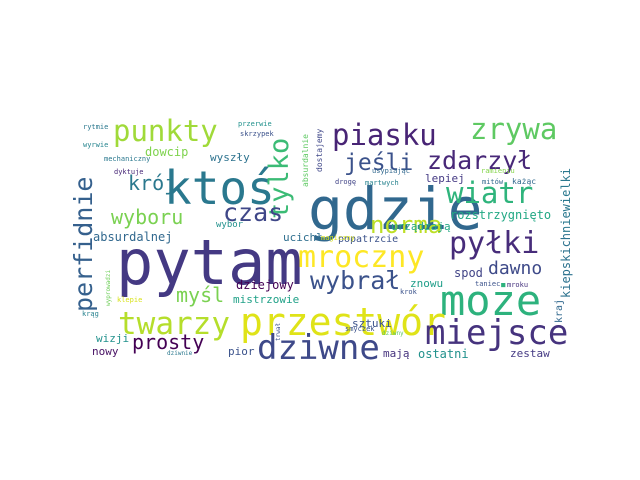 This screenshot has width=640, height=480. Describe the element at coordinates (168, 342) in the screenshot. I see `word-prosty: prosty` at that location.